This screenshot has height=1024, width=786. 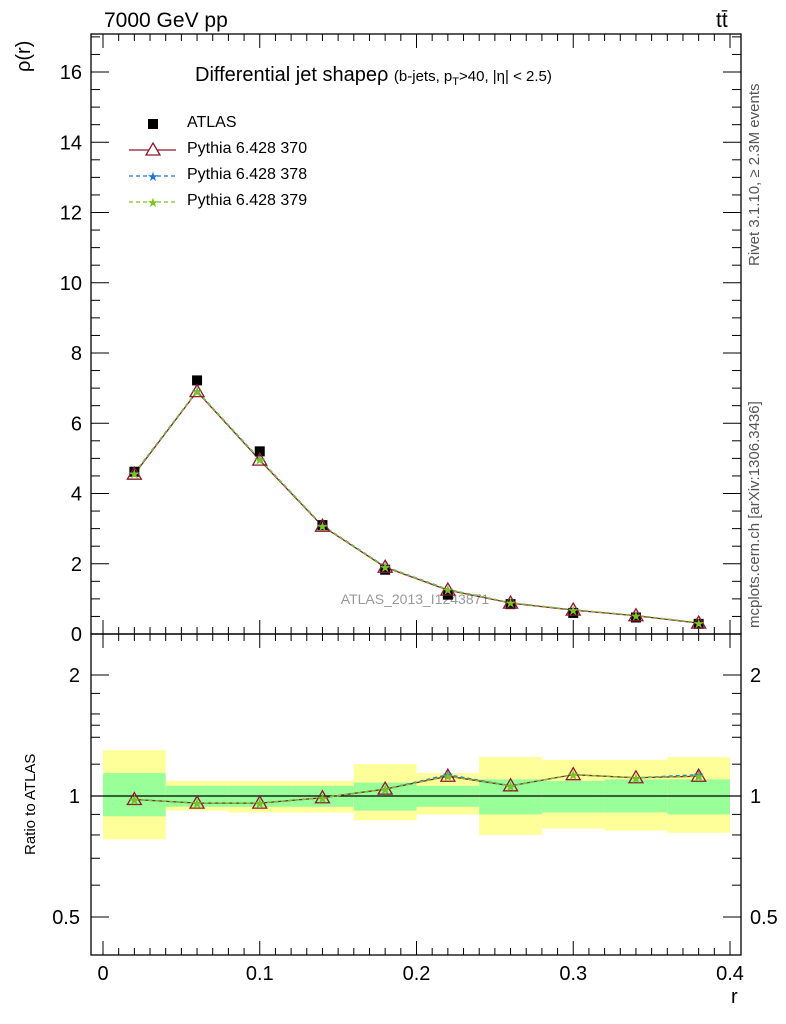 I want to click on y-tick-label: 14, so click(x=71, y=143).